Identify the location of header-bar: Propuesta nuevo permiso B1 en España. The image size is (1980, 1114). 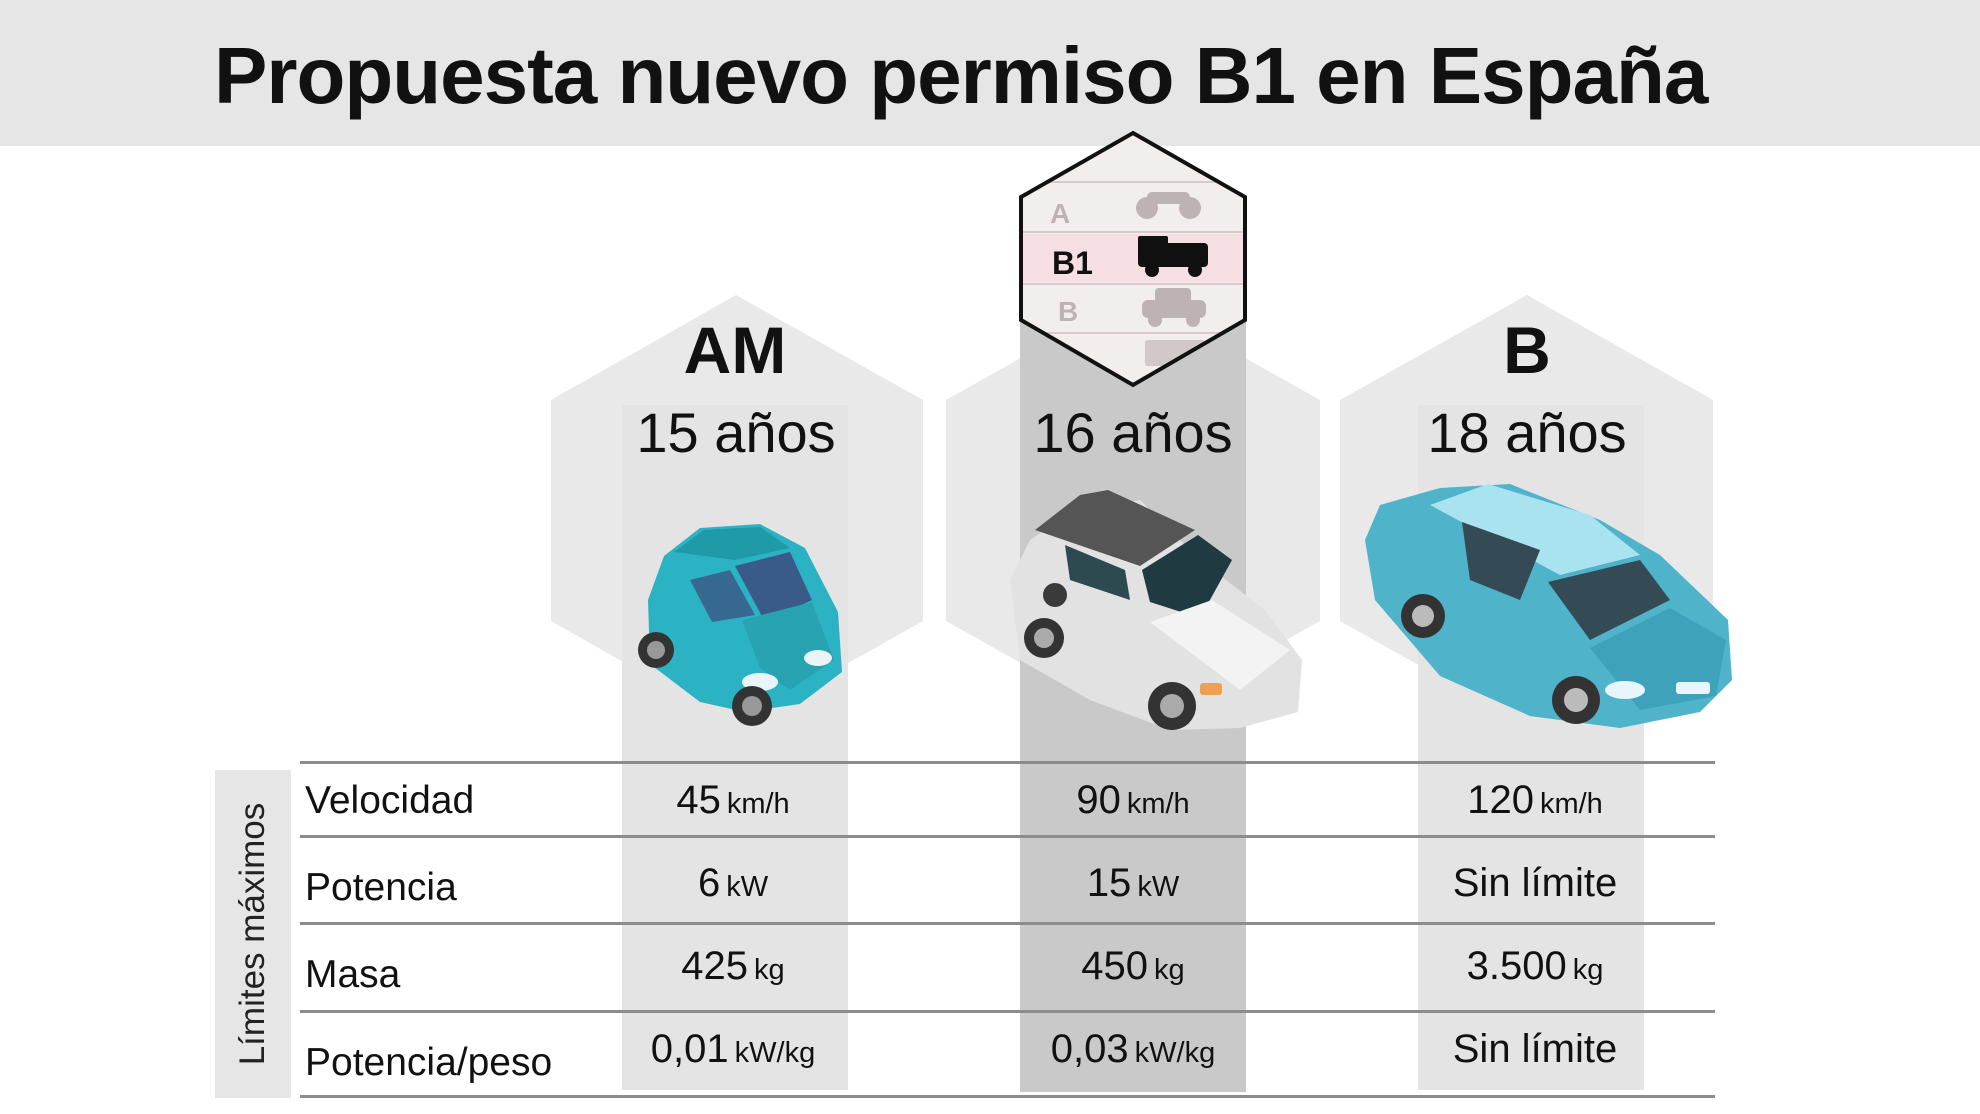
(990, 73).